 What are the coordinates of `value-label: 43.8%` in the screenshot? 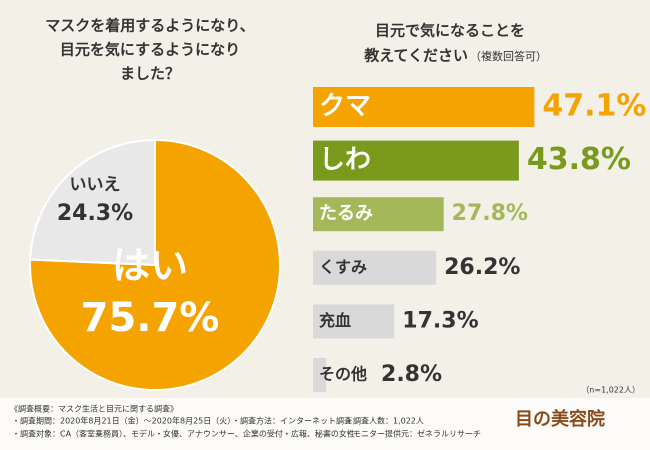 It's located at (579, 159).